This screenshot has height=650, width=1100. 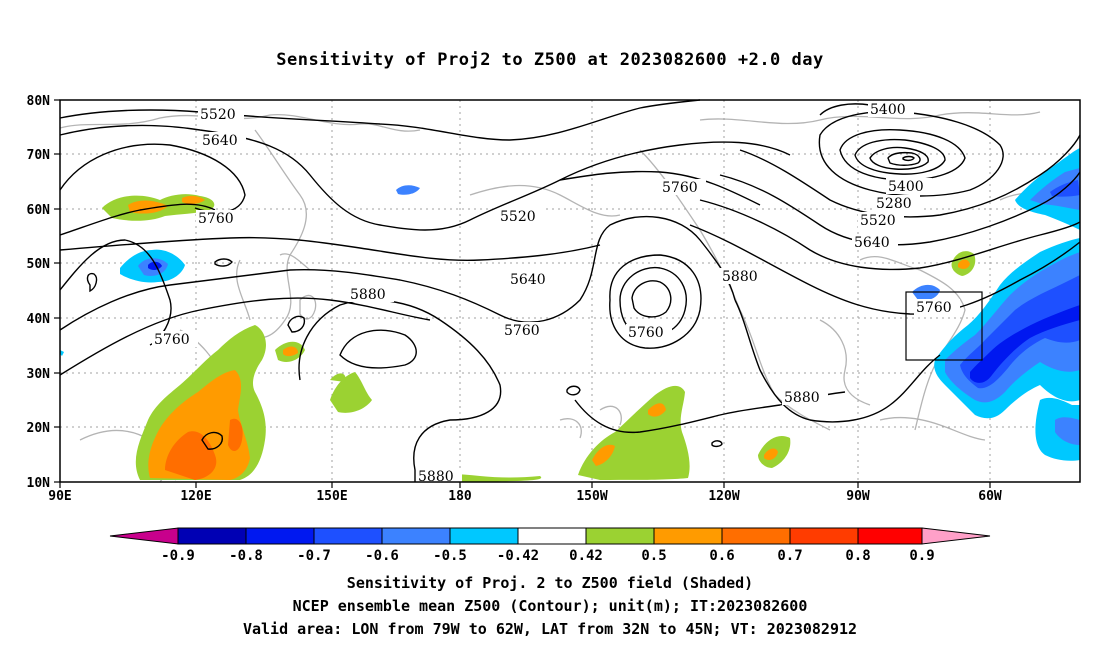 I want to click on colorbar-label: 0.7, so click(x=789, y=556).